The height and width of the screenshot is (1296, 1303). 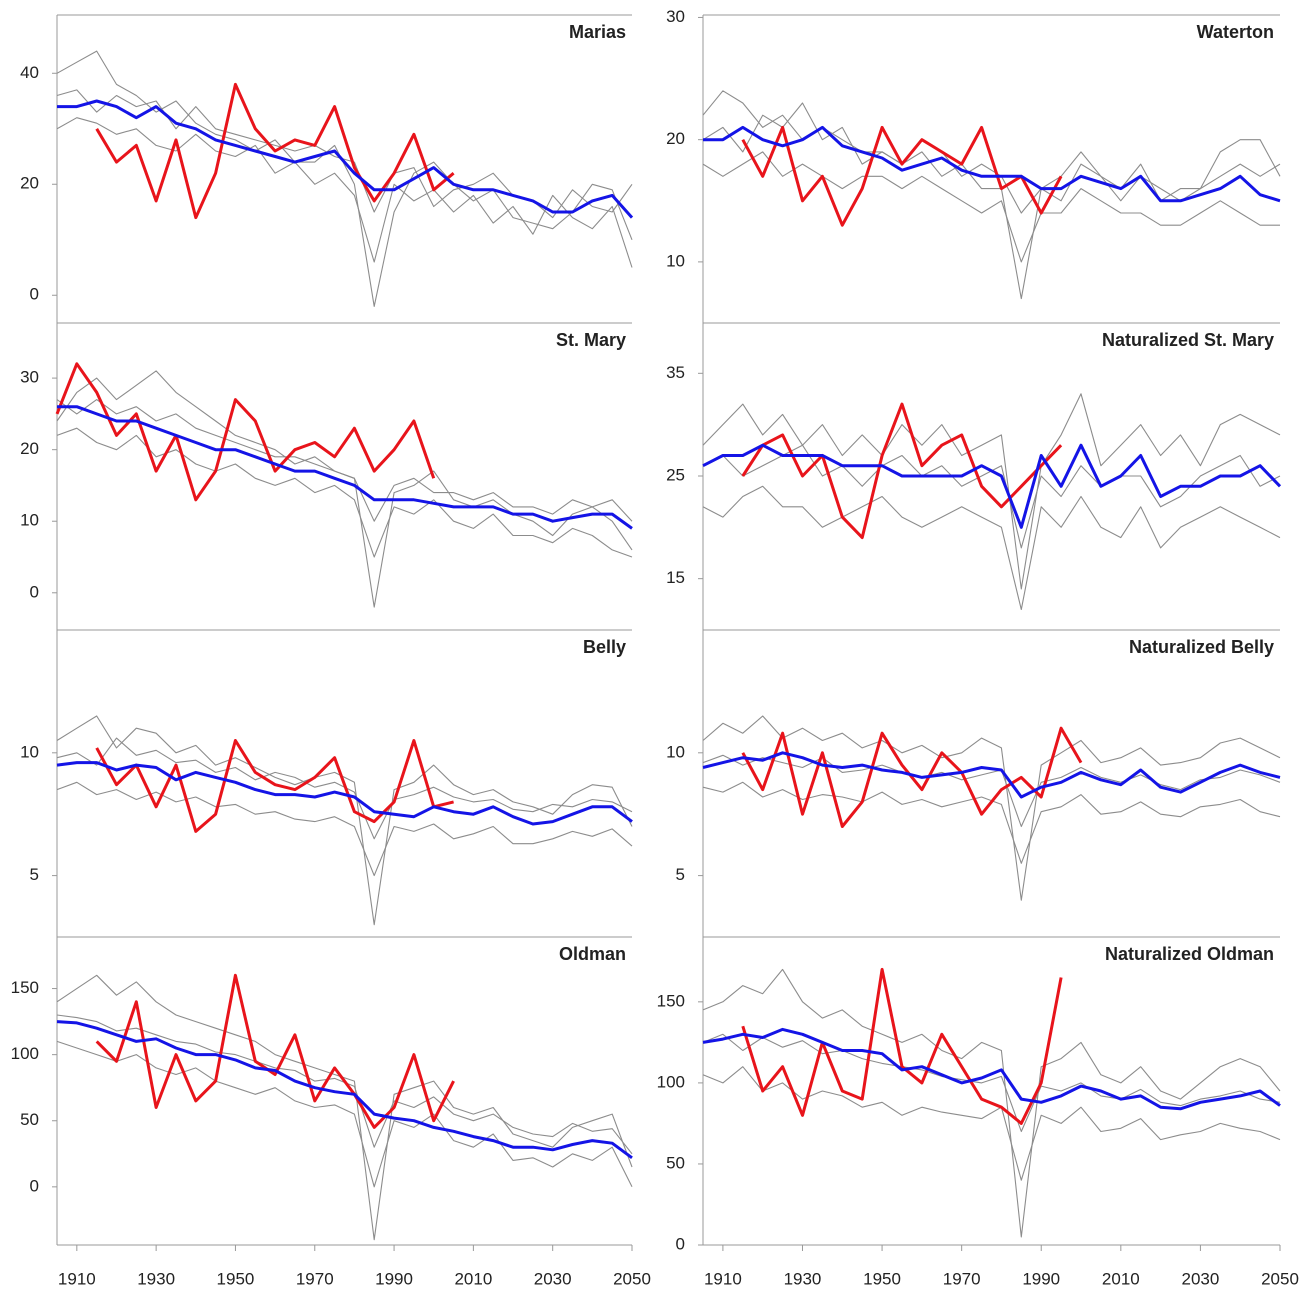 What do you see at coordinates (1235, 32) in the screenshot?
I see `panel-title: Waterton` at bounding box center [1235, 32].